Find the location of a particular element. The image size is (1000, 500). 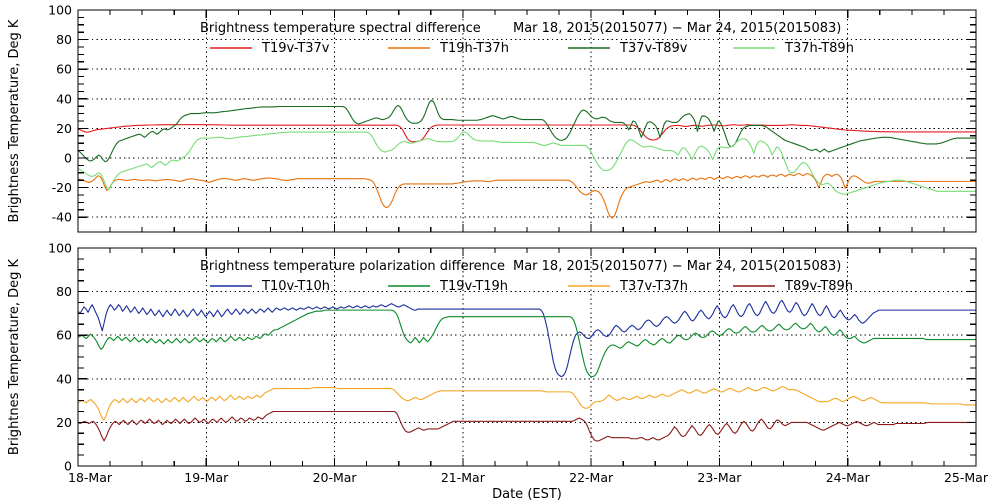

y-axis-label: Brightnes Temperature, Deg K is located at coordinates (14, 356).